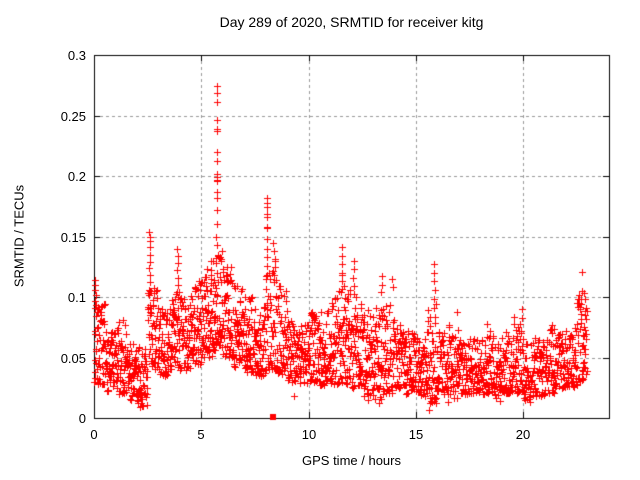 This screenshot has width=640, height=480. I want to click on x-axis-label: GPS time / hours, so click(351, 460).